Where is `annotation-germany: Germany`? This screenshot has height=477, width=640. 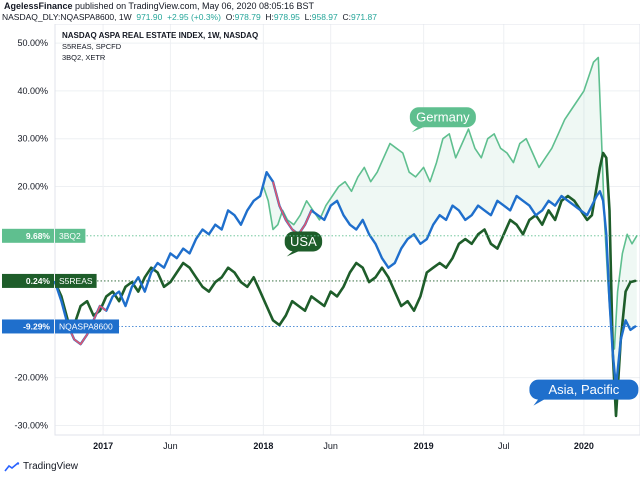 annotation-germany: Germany is located at coordinates (442, 120).